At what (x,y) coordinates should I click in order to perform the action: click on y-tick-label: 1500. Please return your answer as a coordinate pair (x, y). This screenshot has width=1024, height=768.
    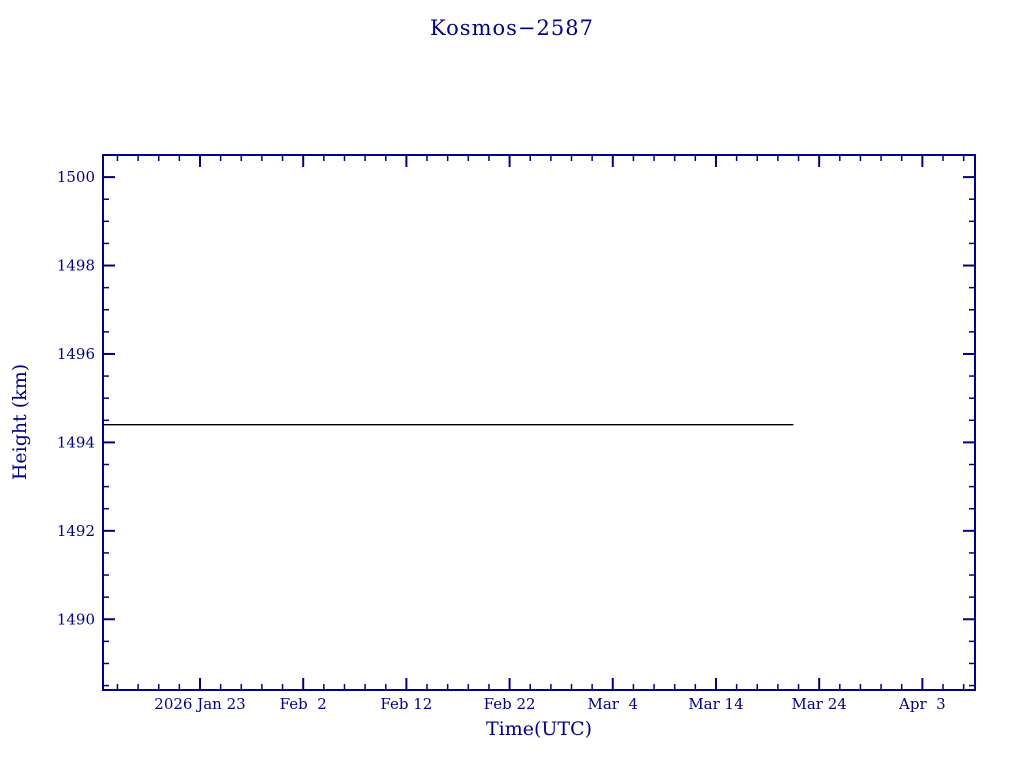
    Looking at the image, I should click on (76, 177).